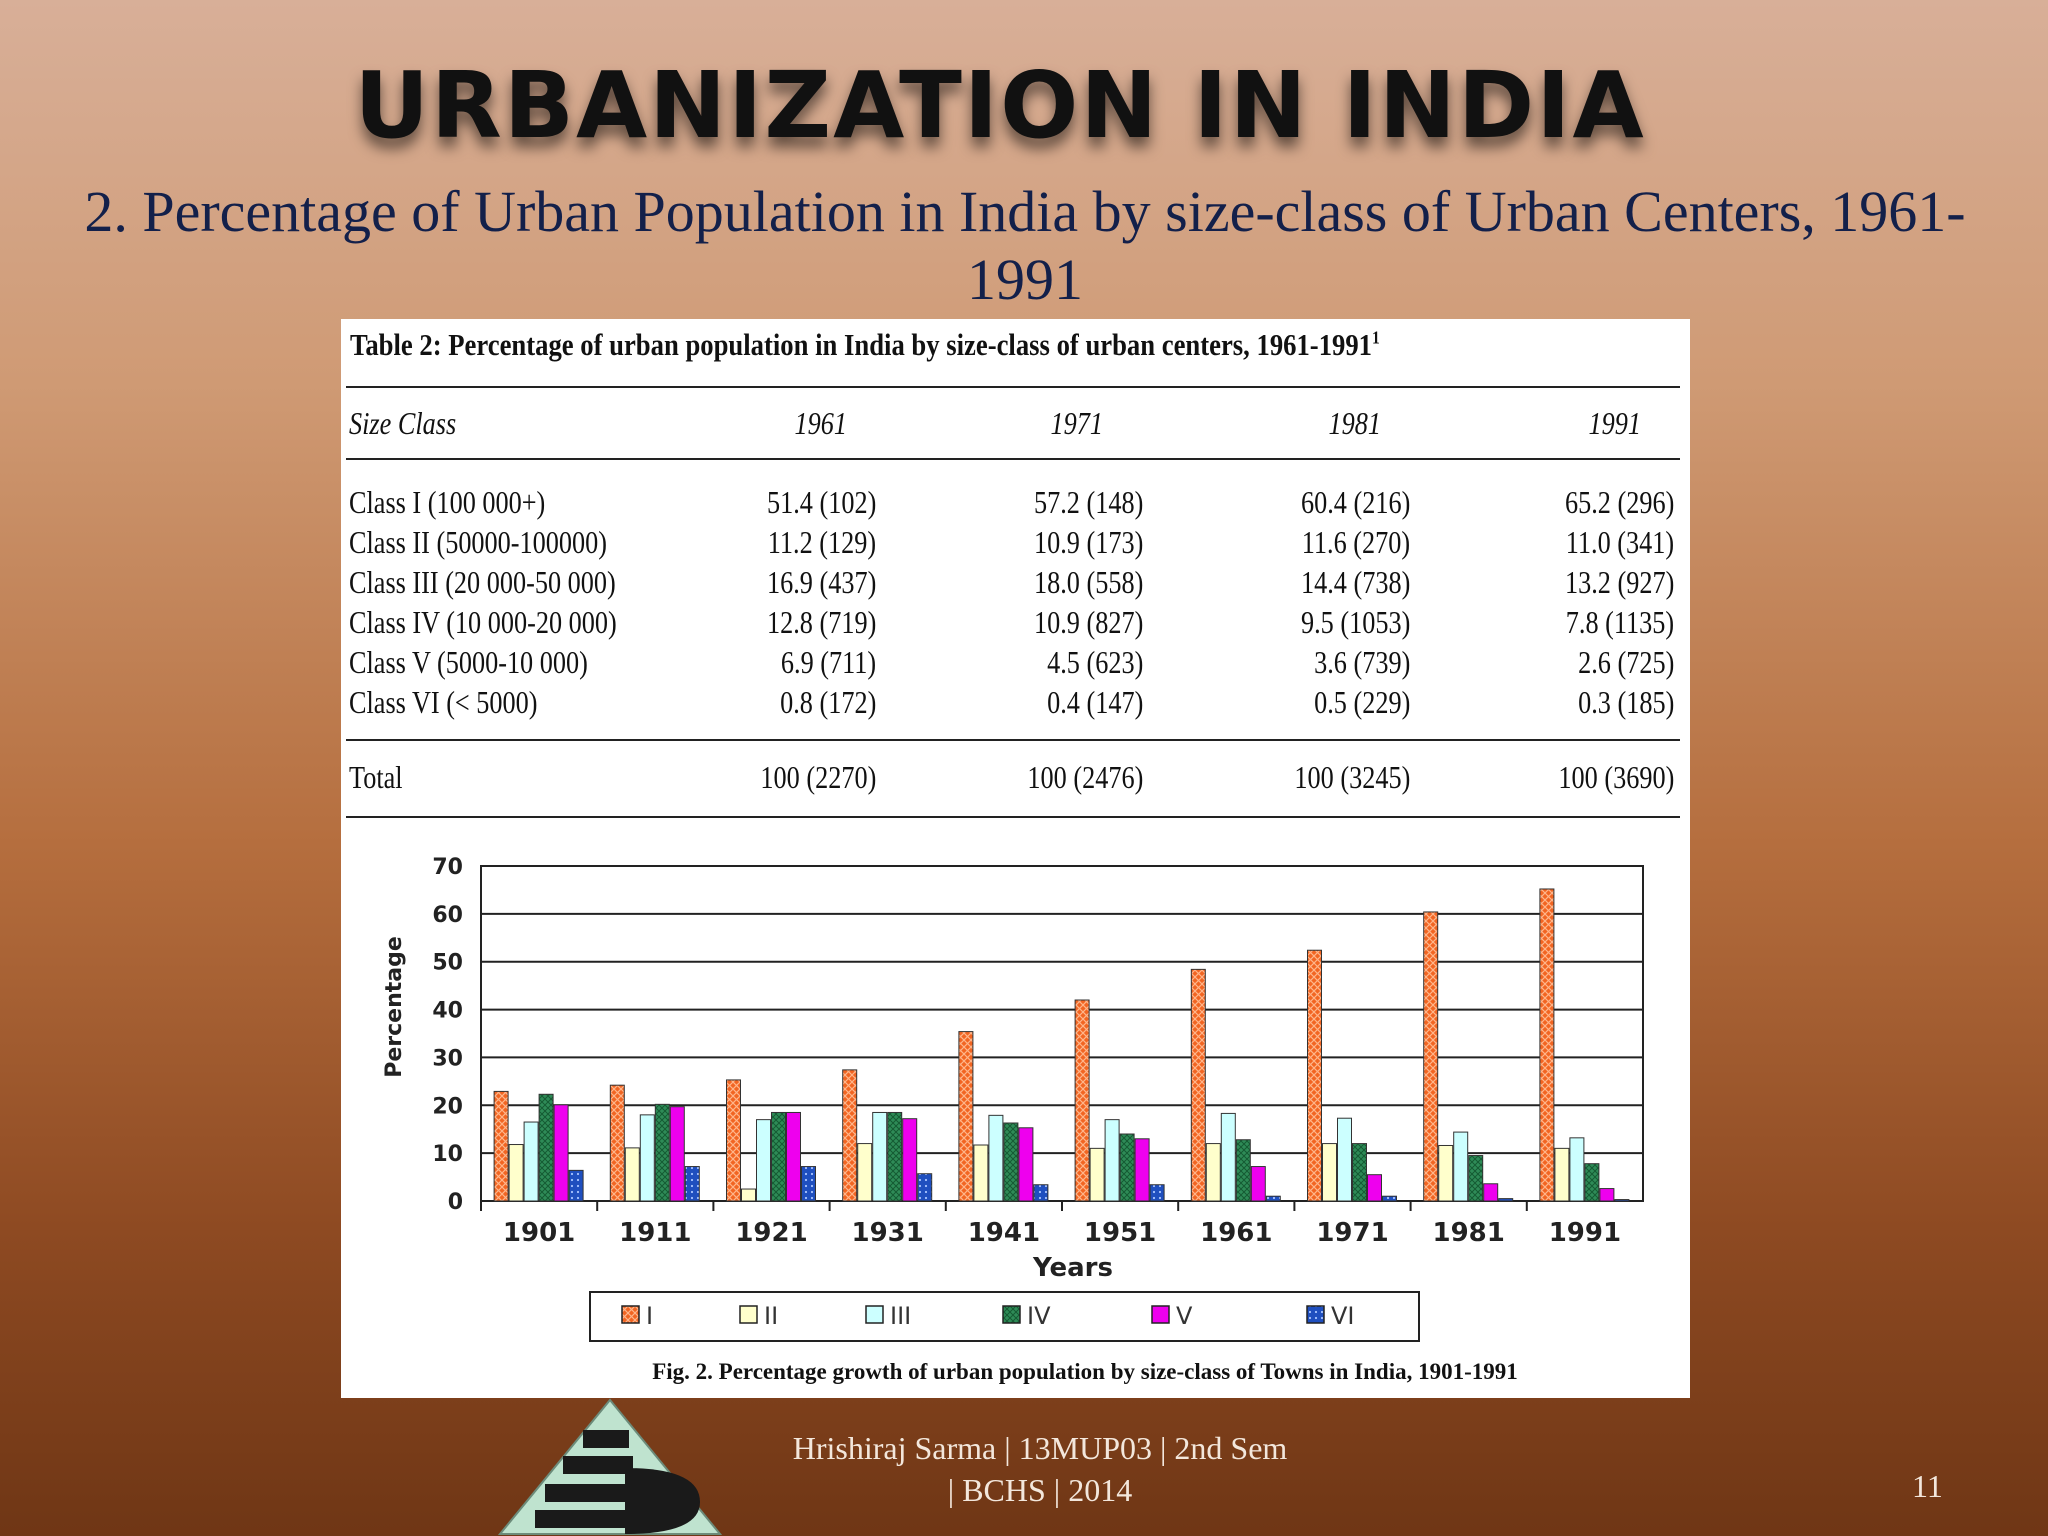  What do you see at coordinates (482, 582) in the screenshot?
I see `table-row-label: Class III (20 000-50 000)` at bounding box center [482, 582].